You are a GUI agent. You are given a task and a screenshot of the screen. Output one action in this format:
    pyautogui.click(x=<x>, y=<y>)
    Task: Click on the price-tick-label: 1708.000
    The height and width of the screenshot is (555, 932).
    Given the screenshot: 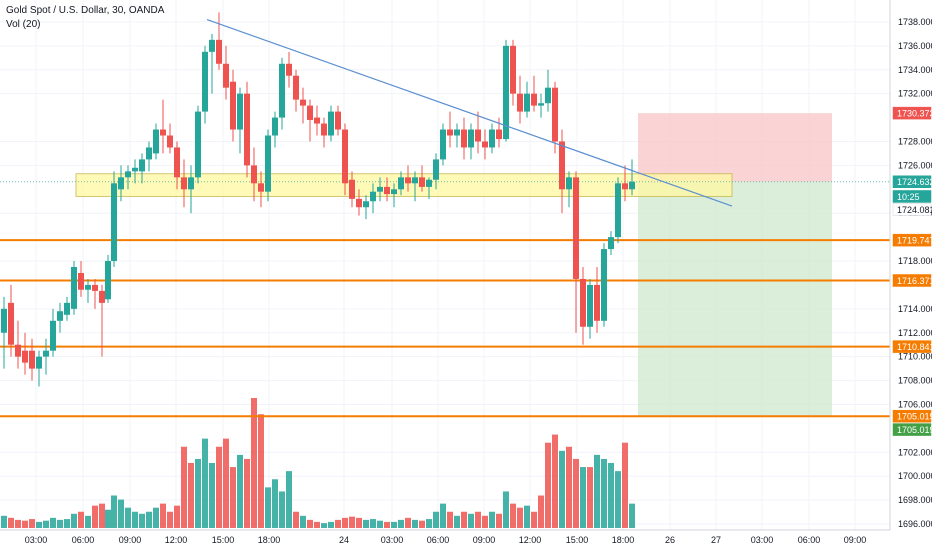 What is the action you would take?
    pyautogui.click(x=915, y=381)
    